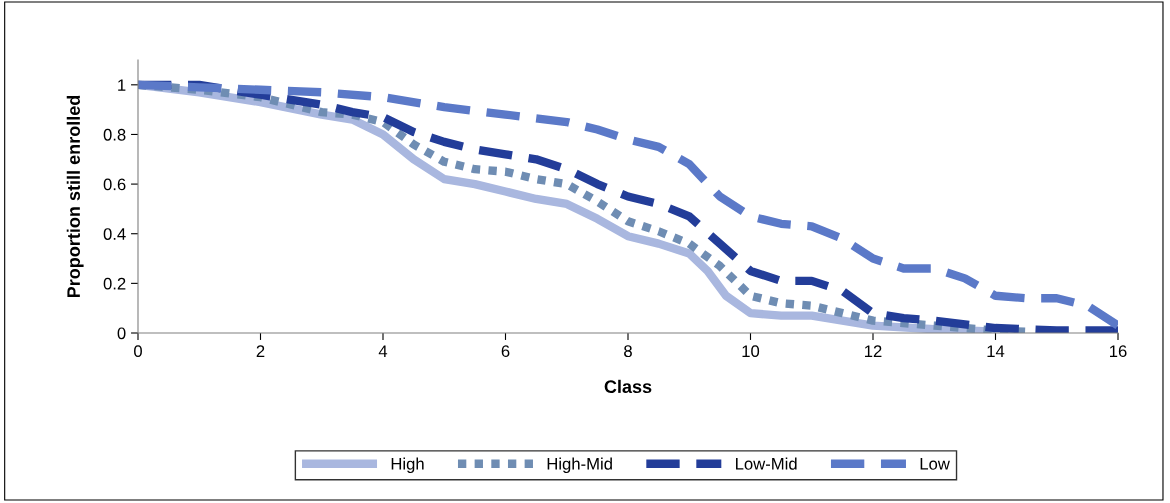  Describe the element at coordinates (260, 351) in the screenshot. I see `x-tick-label: 2` at that location.